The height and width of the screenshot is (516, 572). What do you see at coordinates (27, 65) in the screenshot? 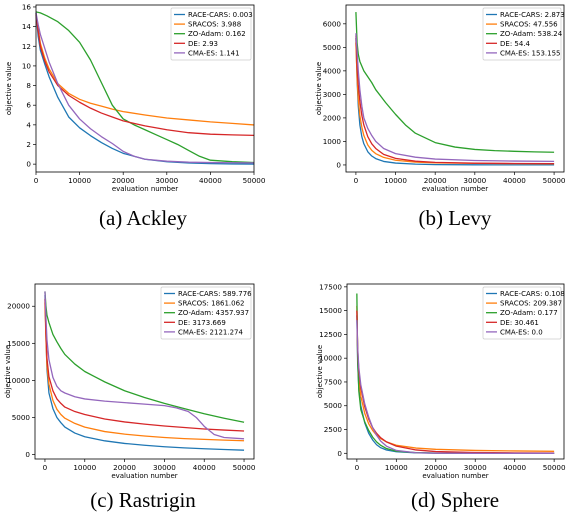
I see `y-tick-label: 10` at bounding box center [27, 65].